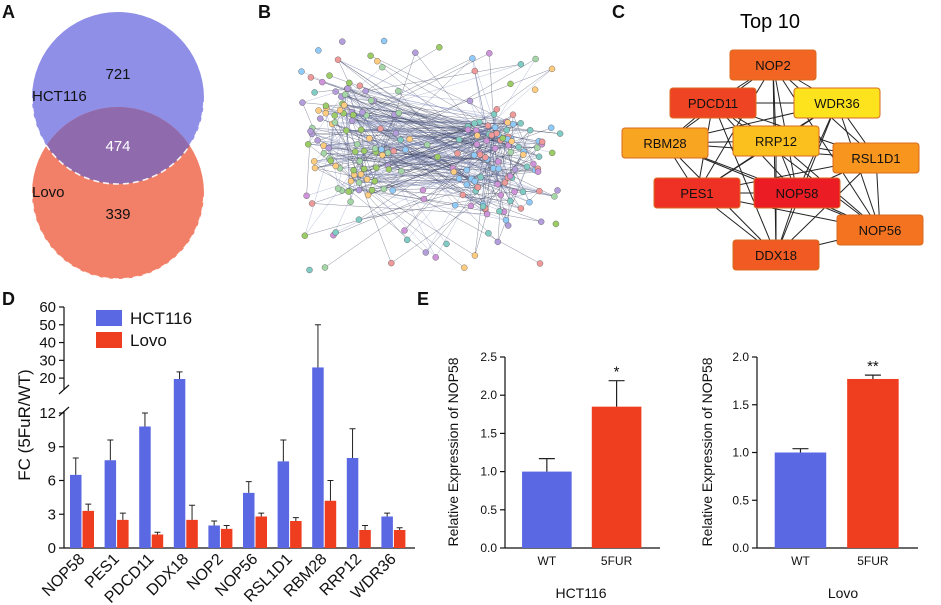 This screenshot has width=941, height=605. What do you see at coordinates (88, 529) in the screenshot?
I see `bar-lovo-nop58` at bounding box center [88, 529].